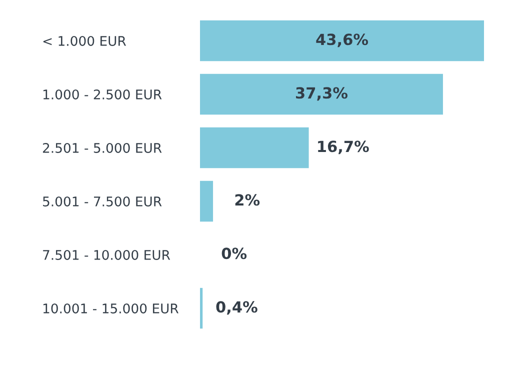 The width and height of the screenshot is (520, 391). Describe the element at coordinates (343, 147) in the screenshot. I see `data-label: 16,7%` at that location.